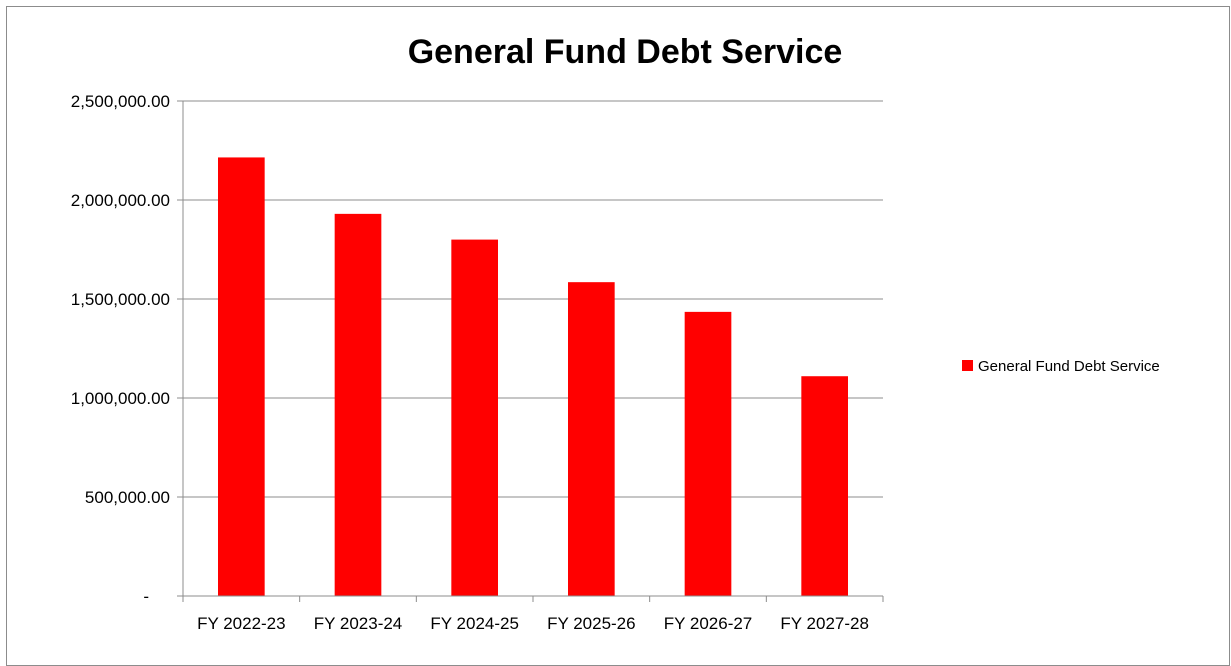 The image size is (1231, 666). Describe the element at coordinates (967, 365) in the screenshot. I see `legend-swatch` at that location.